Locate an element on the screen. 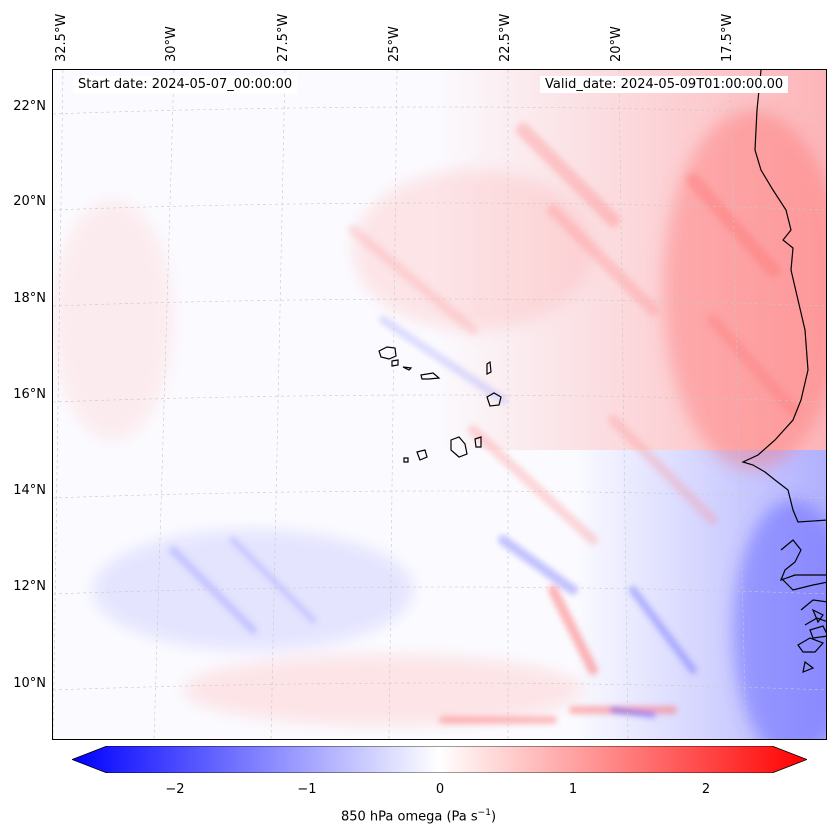 This screenshot has height=839, width=837. lon-label-17-5w: 17.5°W is located at coordinates (727, 37).